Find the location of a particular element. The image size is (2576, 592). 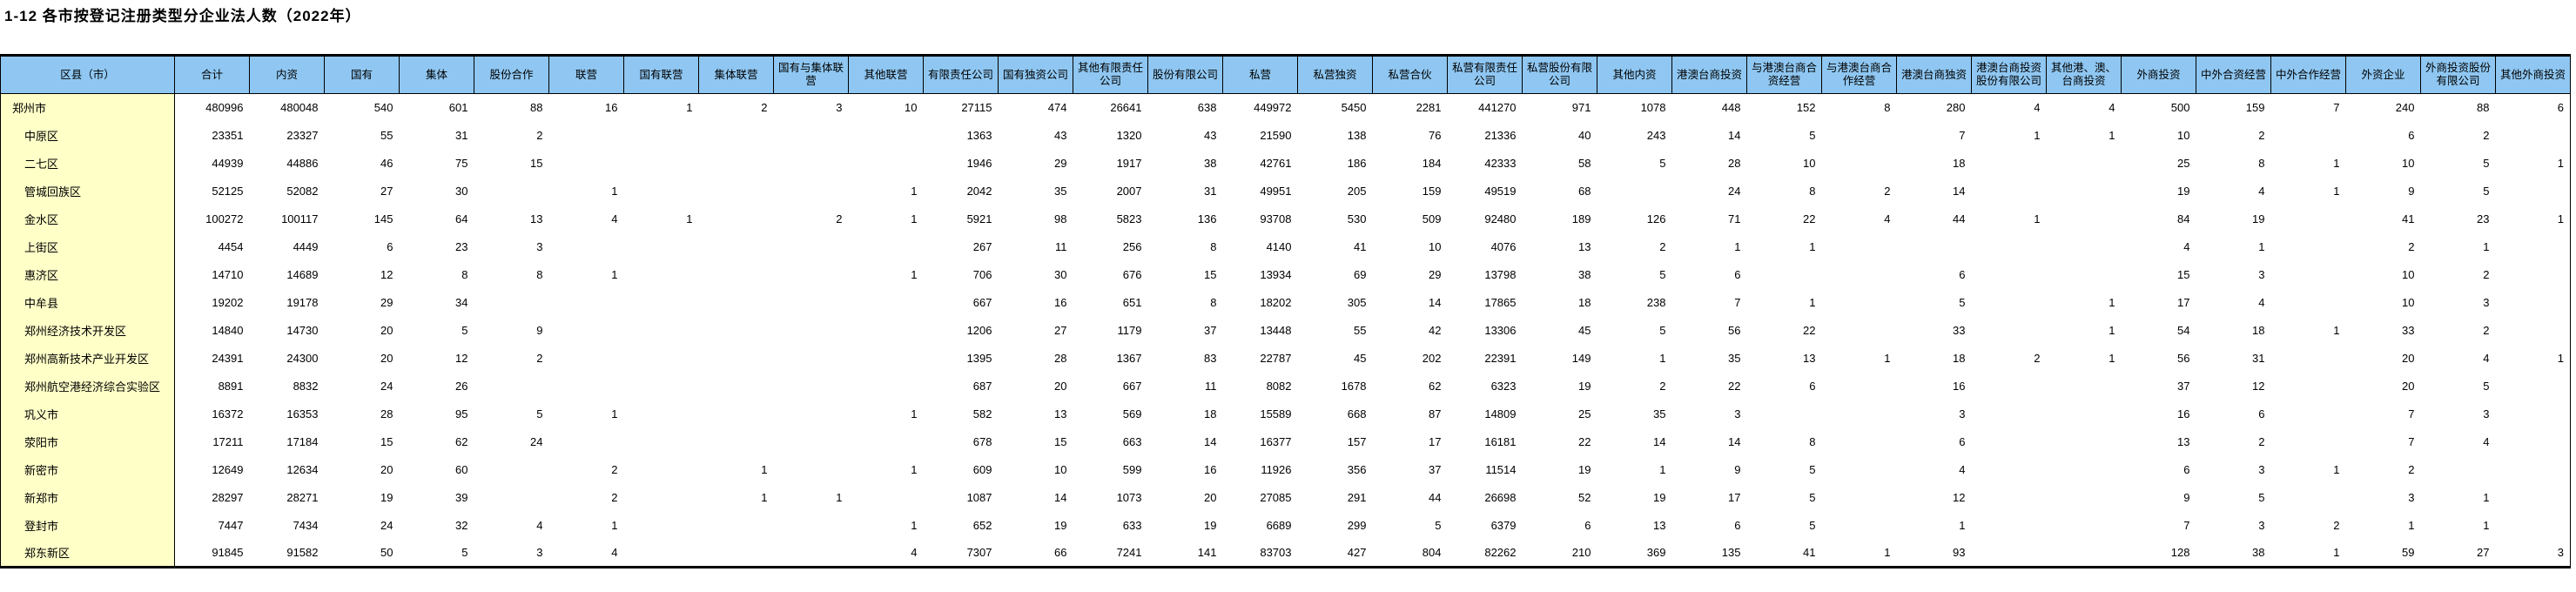

data-cell: 14840 is located at coordinates (228, 330).